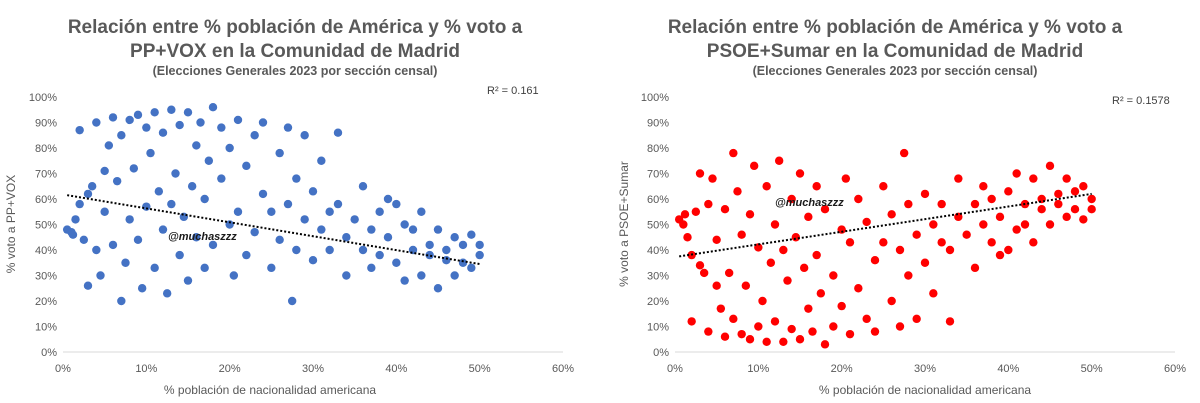  I want to click on y-axis-ticks: 0% 10% 20% 30% 40% 50% 60% 70% 80% 90% 100%, so click(655, 225).